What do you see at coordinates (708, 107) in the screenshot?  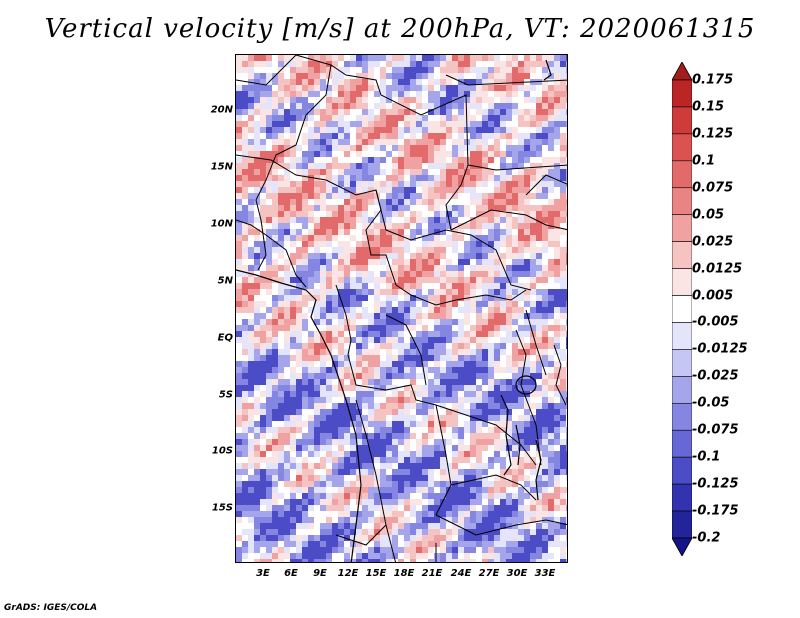 I see `colorbar-tick-label: 0.15` at bounding box center [708, 107].